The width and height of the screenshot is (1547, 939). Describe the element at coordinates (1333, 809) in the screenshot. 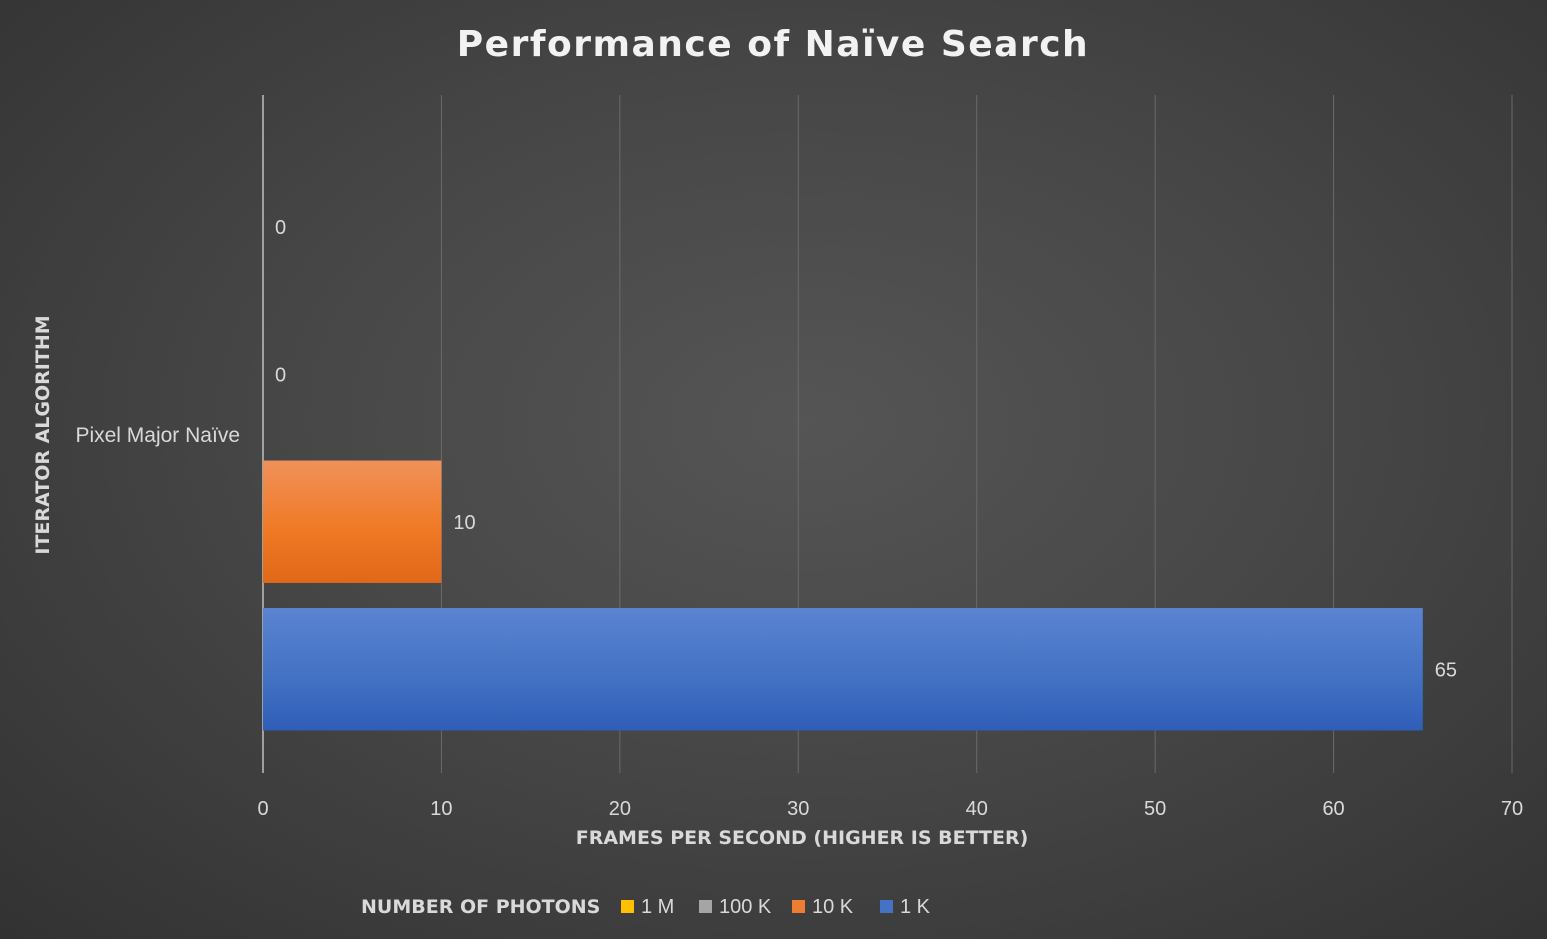

I see `x-tick-label: 60` at that location.